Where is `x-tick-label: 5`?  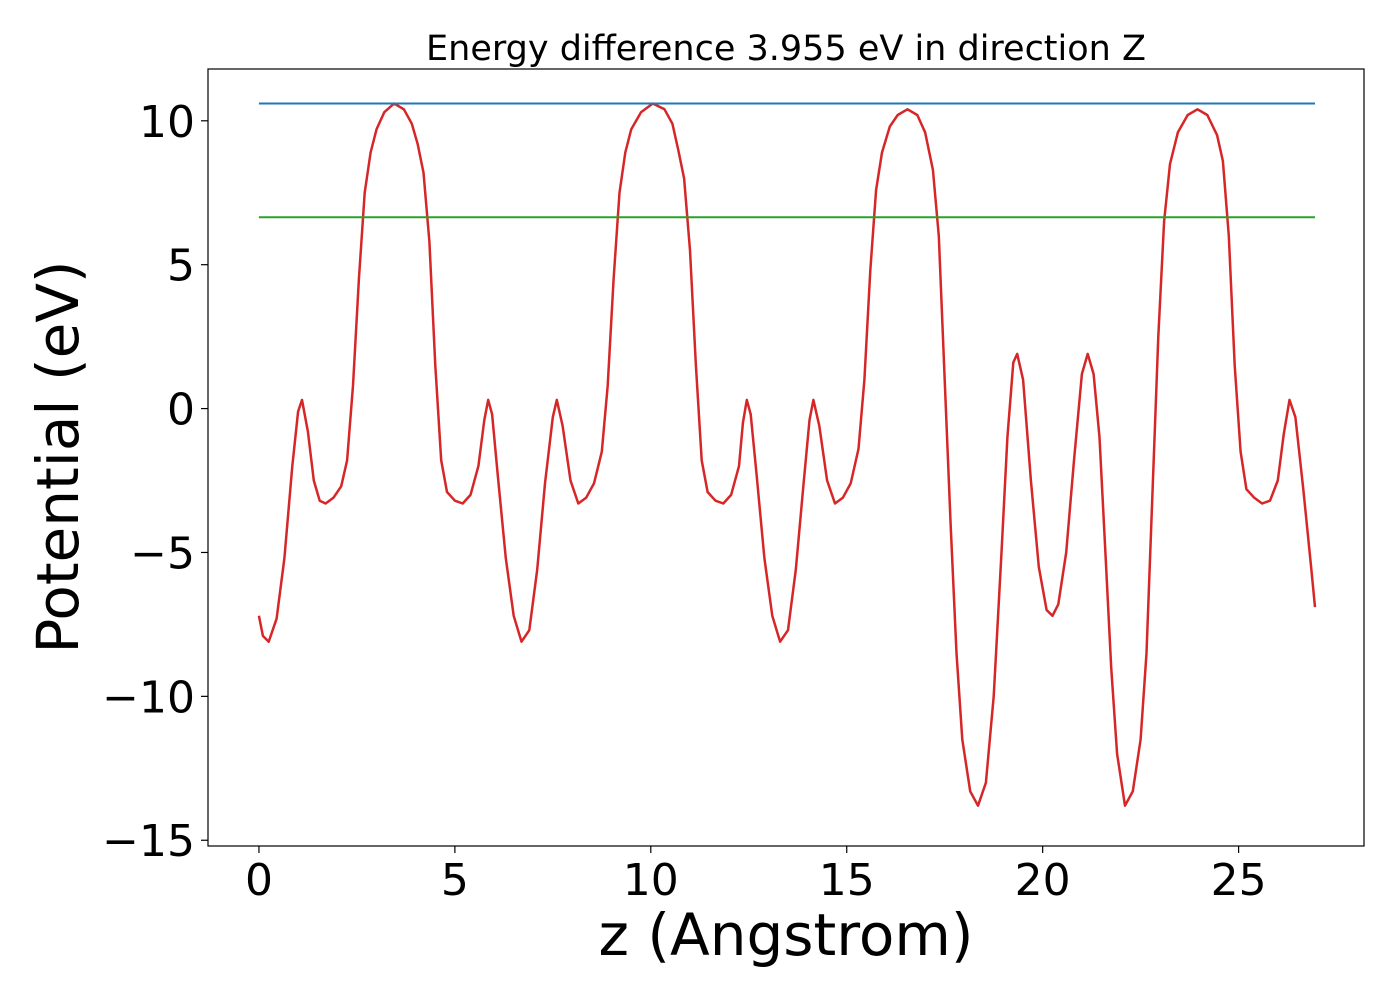 x-tick-label: 5 is located at coordinates (455, 880).